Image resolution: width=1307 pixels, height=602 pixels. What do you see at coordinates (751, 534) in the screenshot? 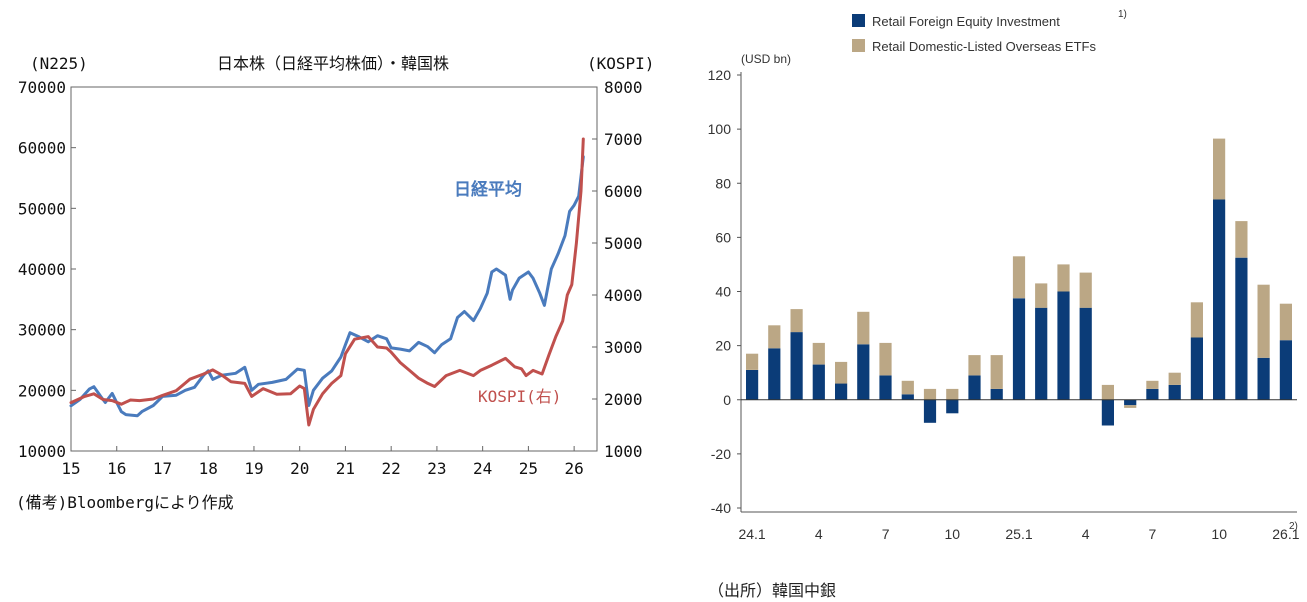
I see `bar-x-tick-label: 24.1` at bounding box center [751, 534].